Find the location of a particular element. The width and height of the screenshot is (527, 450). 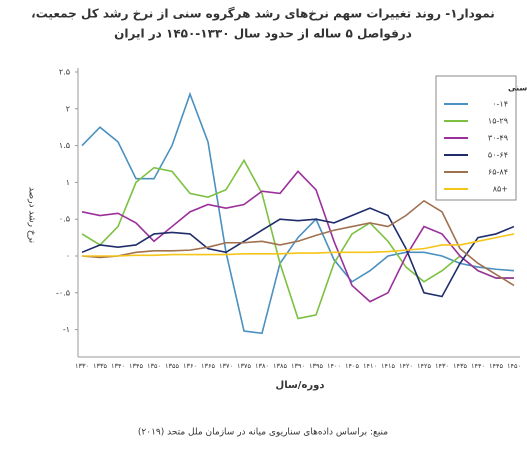

x-tick-label: ۱۳۶۰ is located at coordinates (190, 366).